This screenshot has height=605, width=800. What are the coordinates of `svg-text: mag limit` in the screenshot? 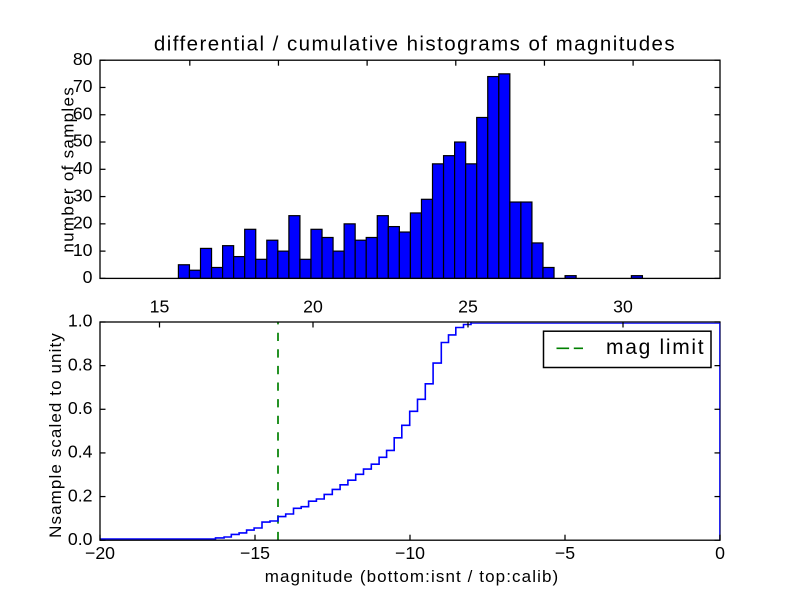 It's located at (655, 347).